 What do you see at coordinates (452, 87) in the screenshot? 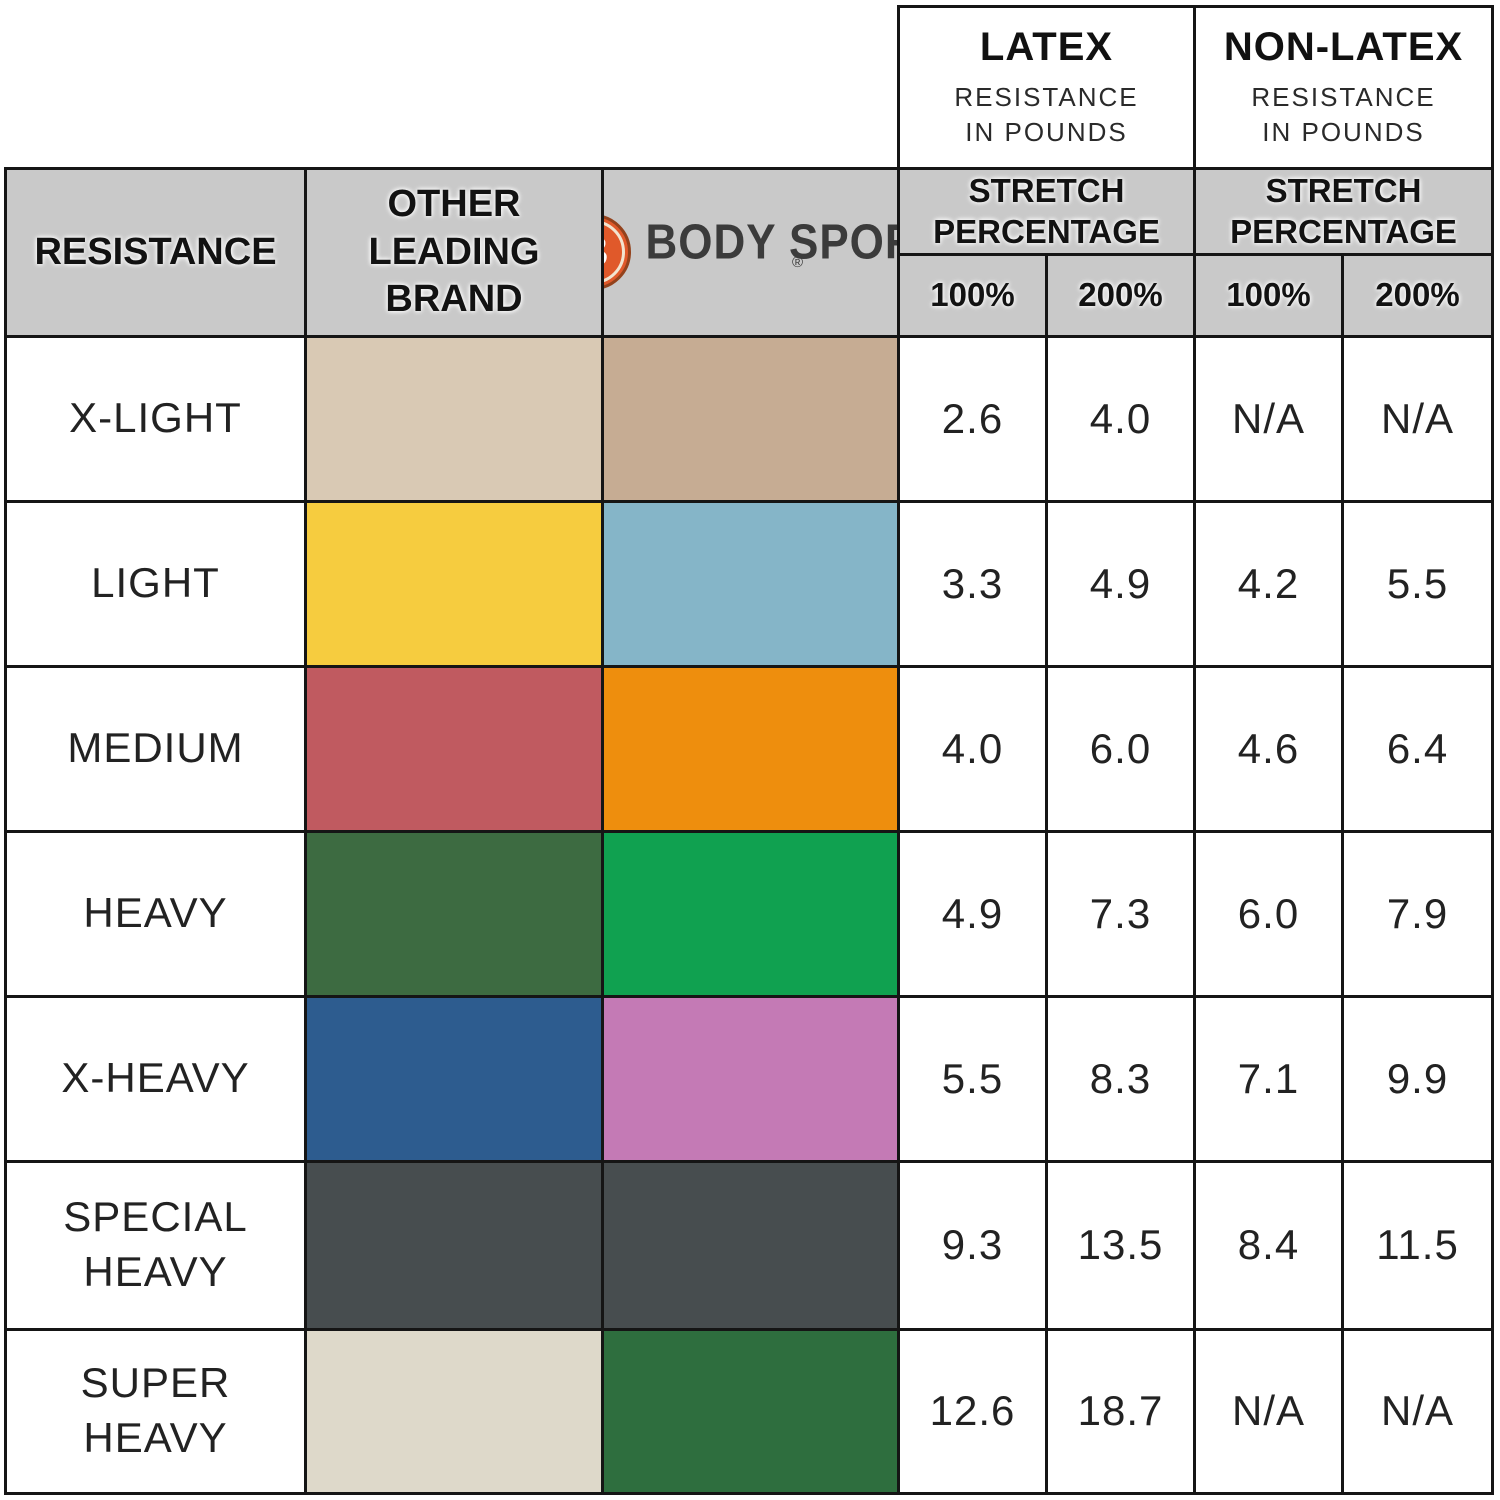
I see `top-left-spacer` at bounding box center [452, 87].